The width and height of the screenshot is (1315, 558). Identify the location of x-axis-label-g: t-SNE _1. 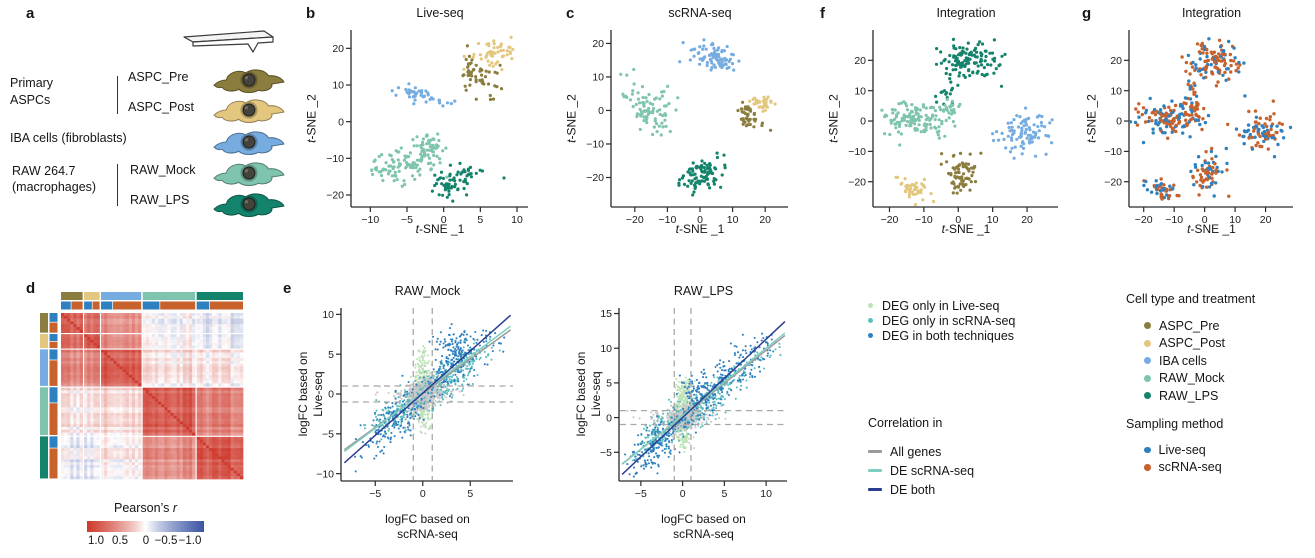
(1211, 229).